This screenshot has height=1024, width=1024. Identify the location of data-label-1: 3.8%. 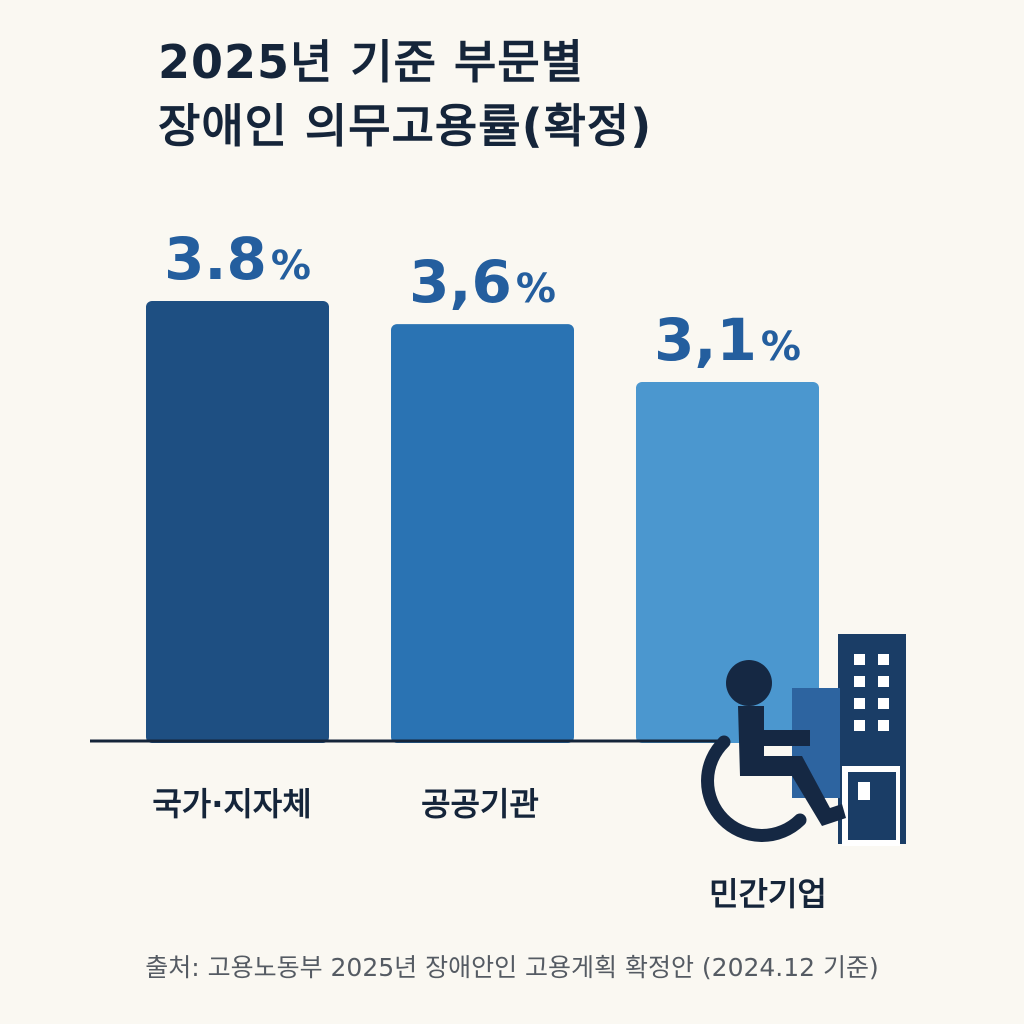
(237, 259).